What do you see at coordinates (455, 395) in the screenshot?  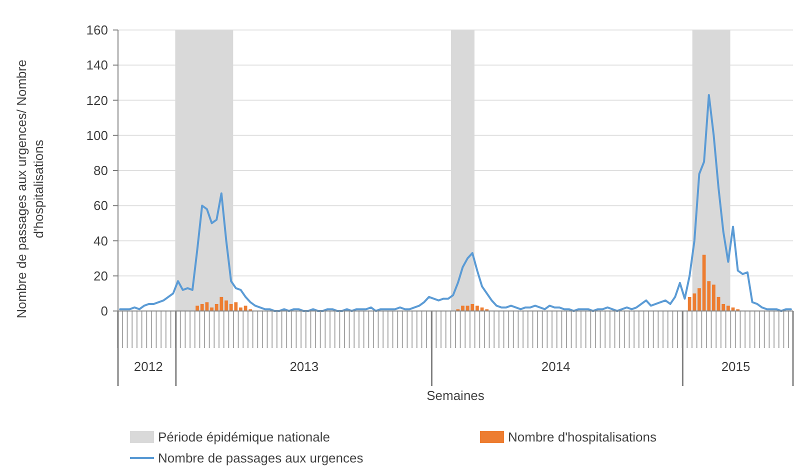 I see `x-axis-title: Semaines` at bounding box center [455, 395].